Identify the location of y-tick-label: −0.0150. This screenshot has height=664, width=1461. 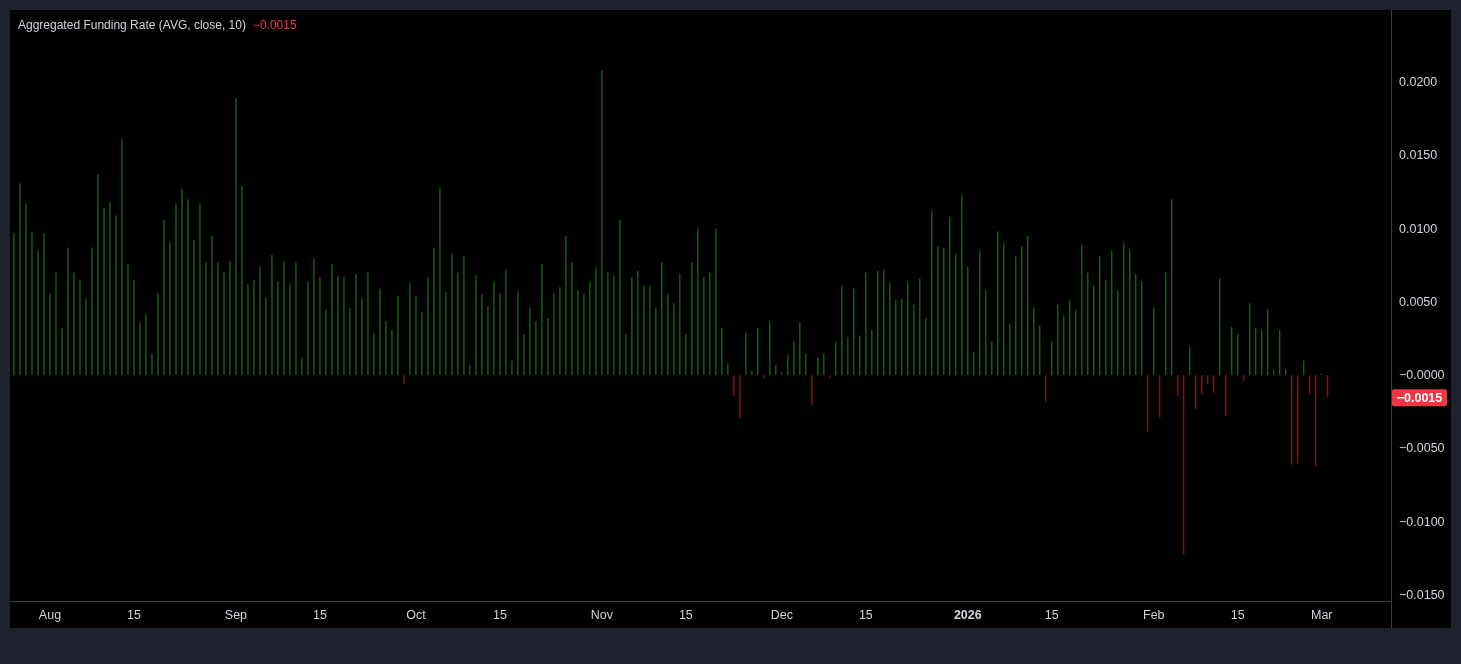
(1422, 595).